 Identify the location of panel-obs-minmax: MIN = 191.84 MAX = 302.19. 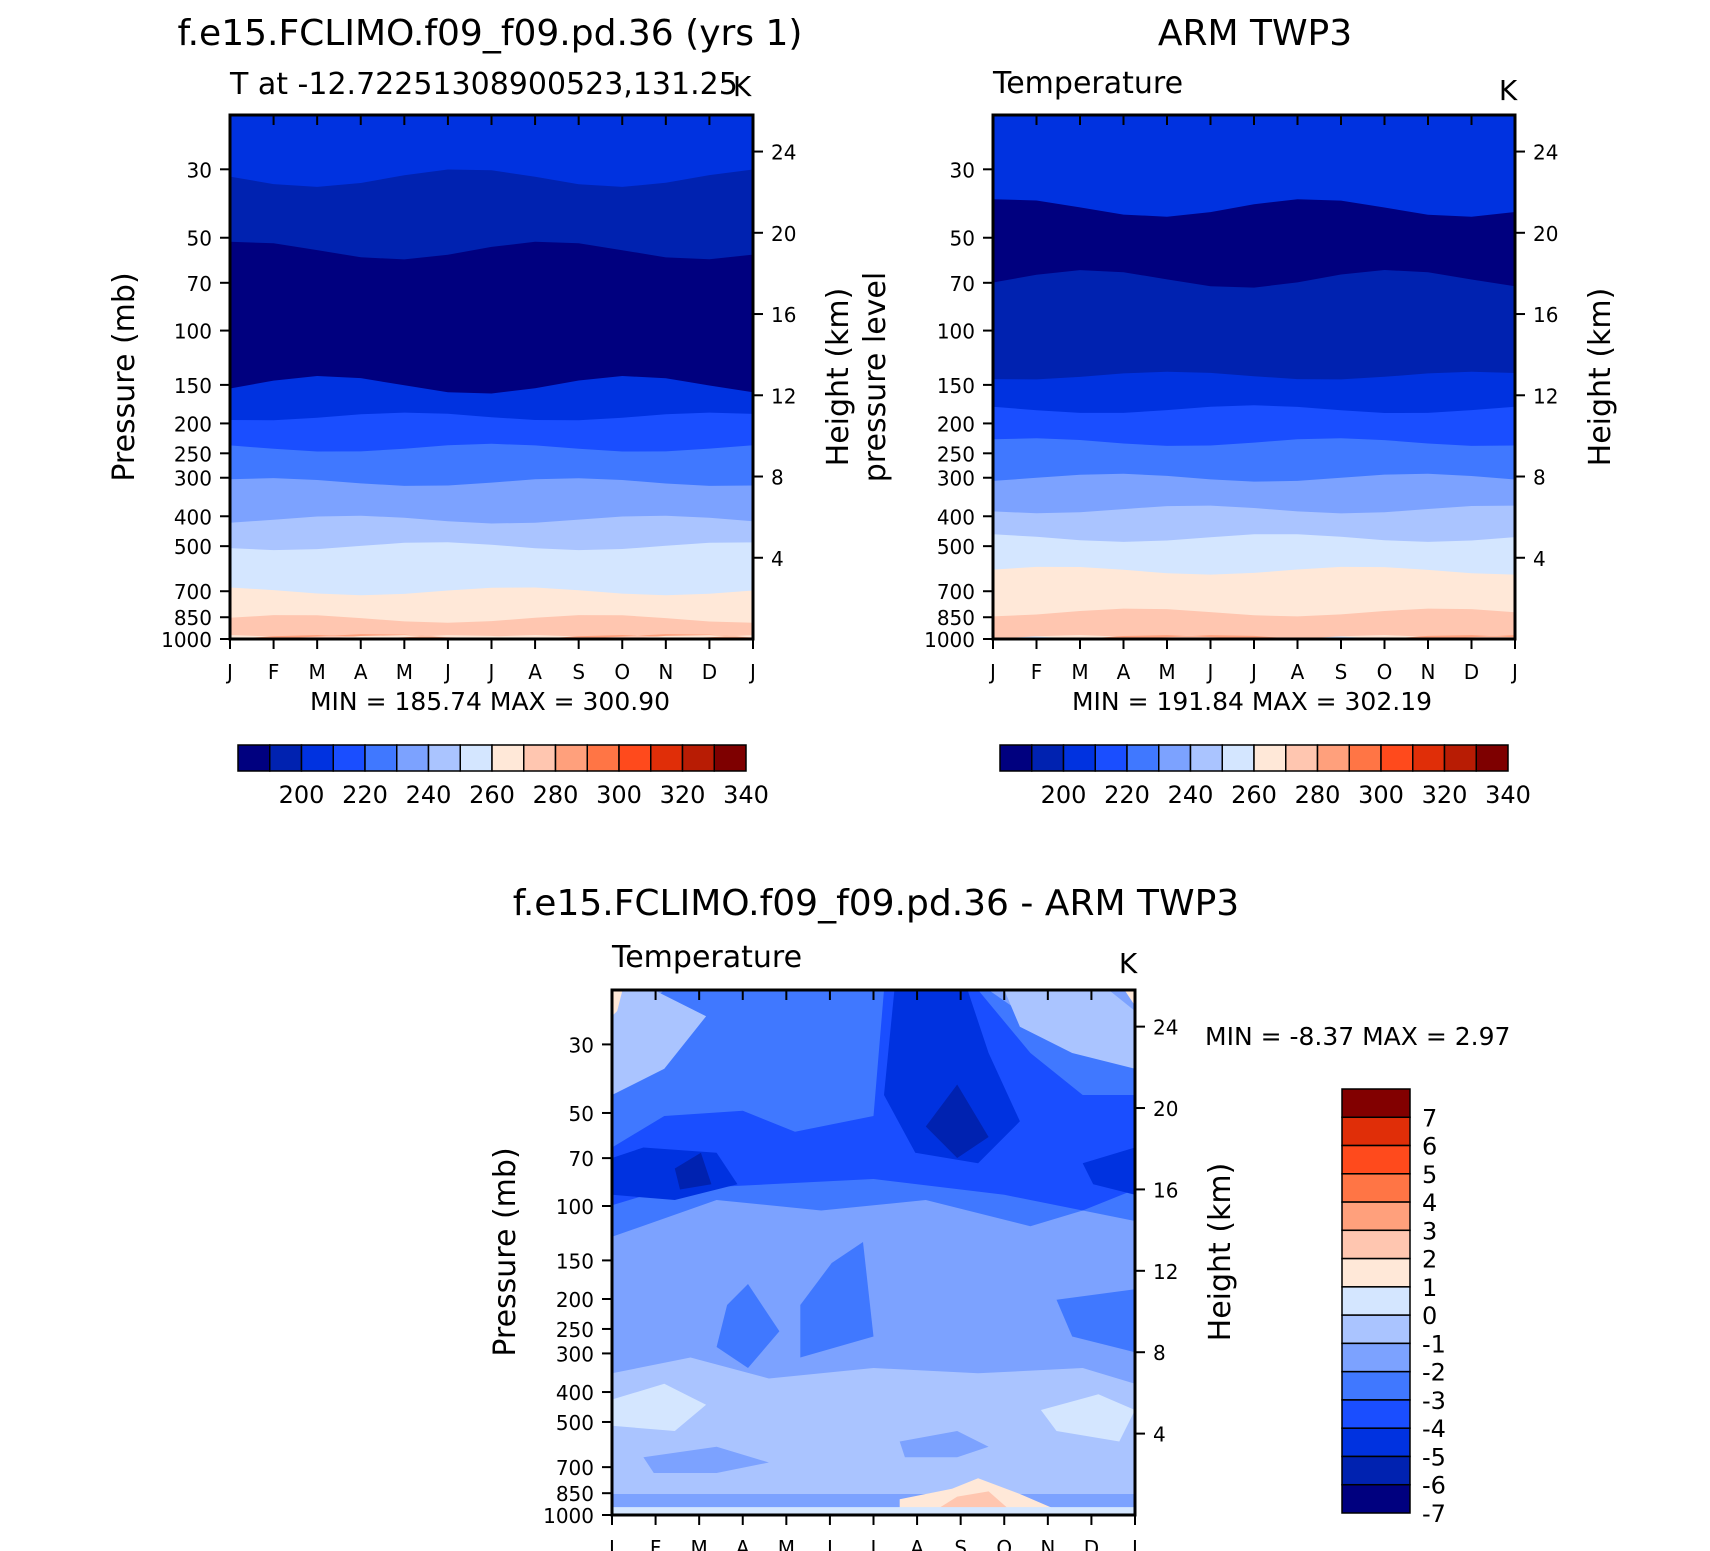
(1252, 701).